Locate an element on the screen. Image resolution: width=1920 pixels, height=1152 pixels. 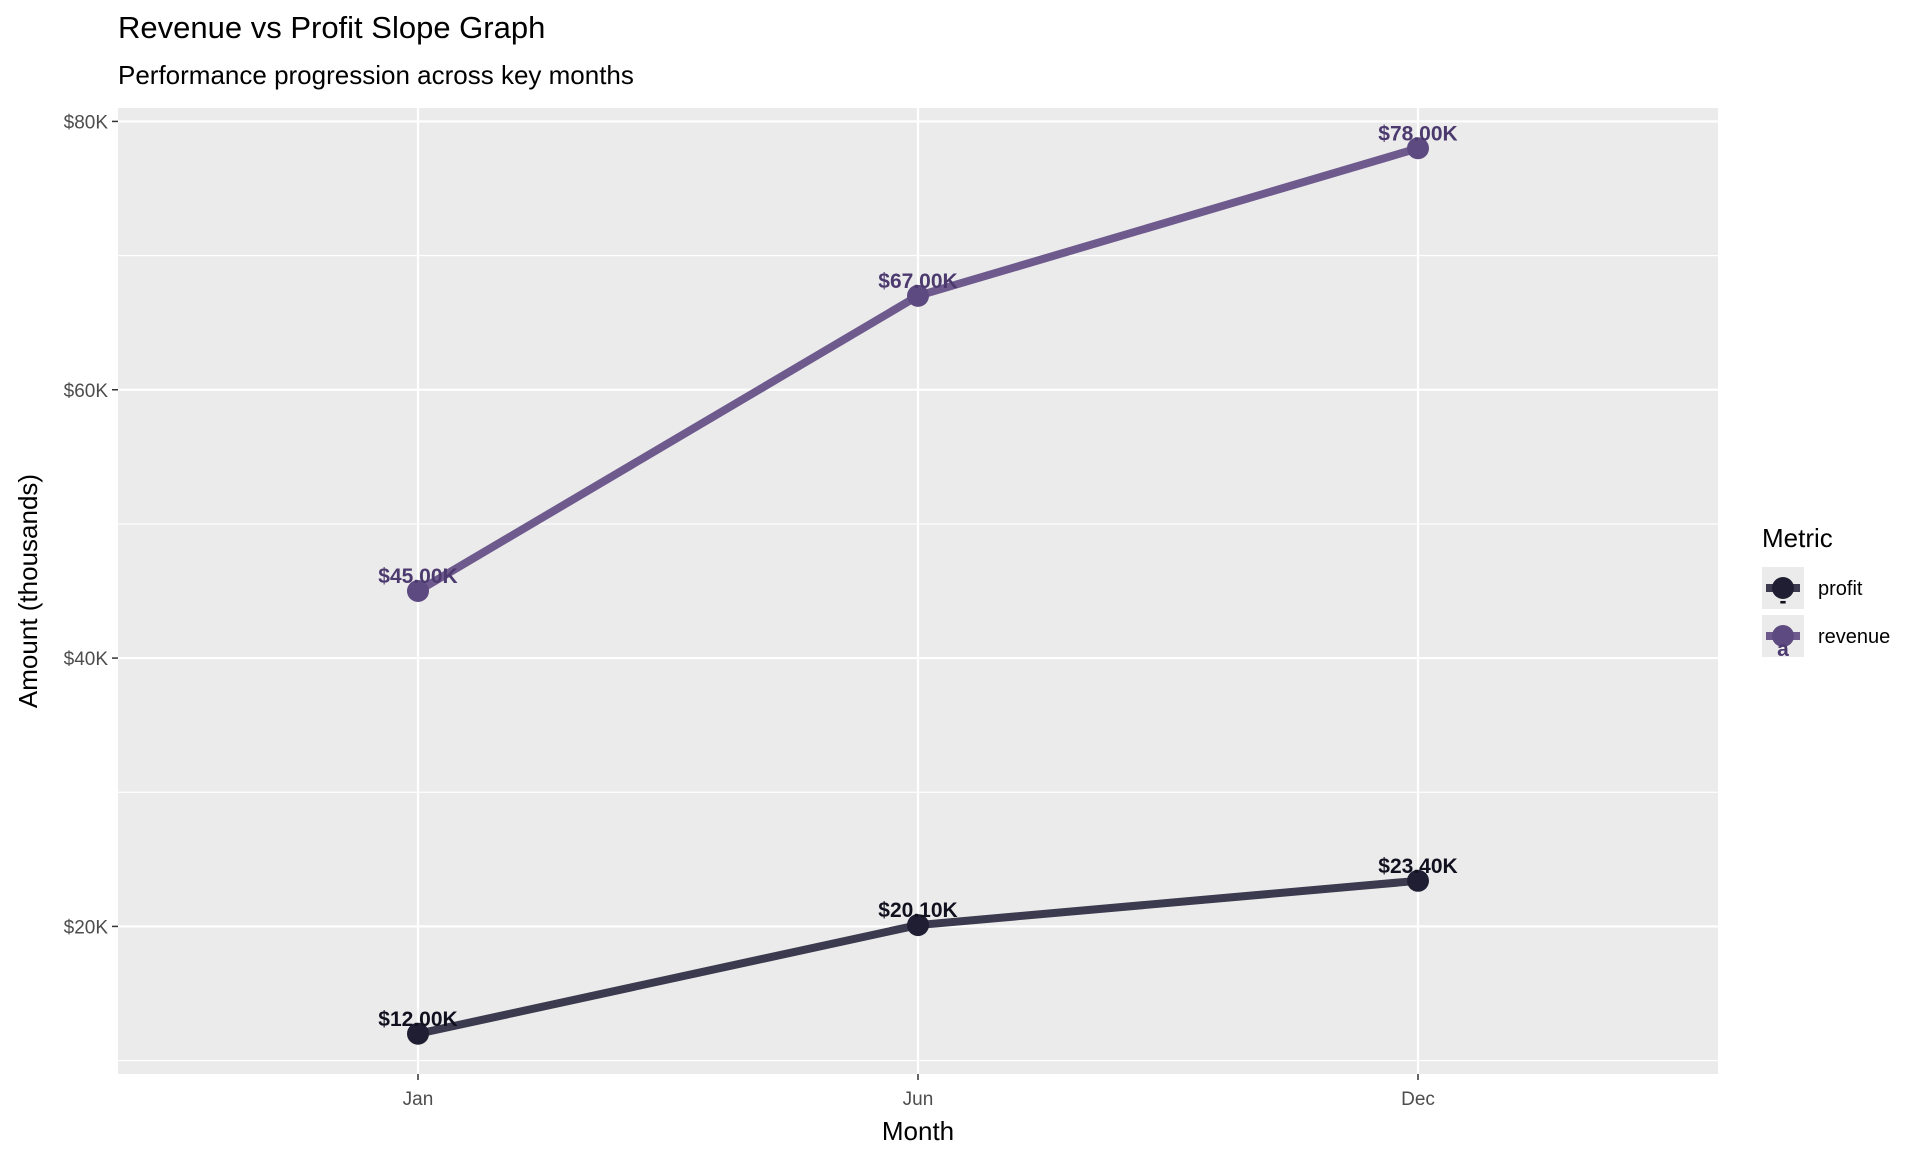
y-axis: $20K $40K $60K $80K is located at coordinates (91, 525).